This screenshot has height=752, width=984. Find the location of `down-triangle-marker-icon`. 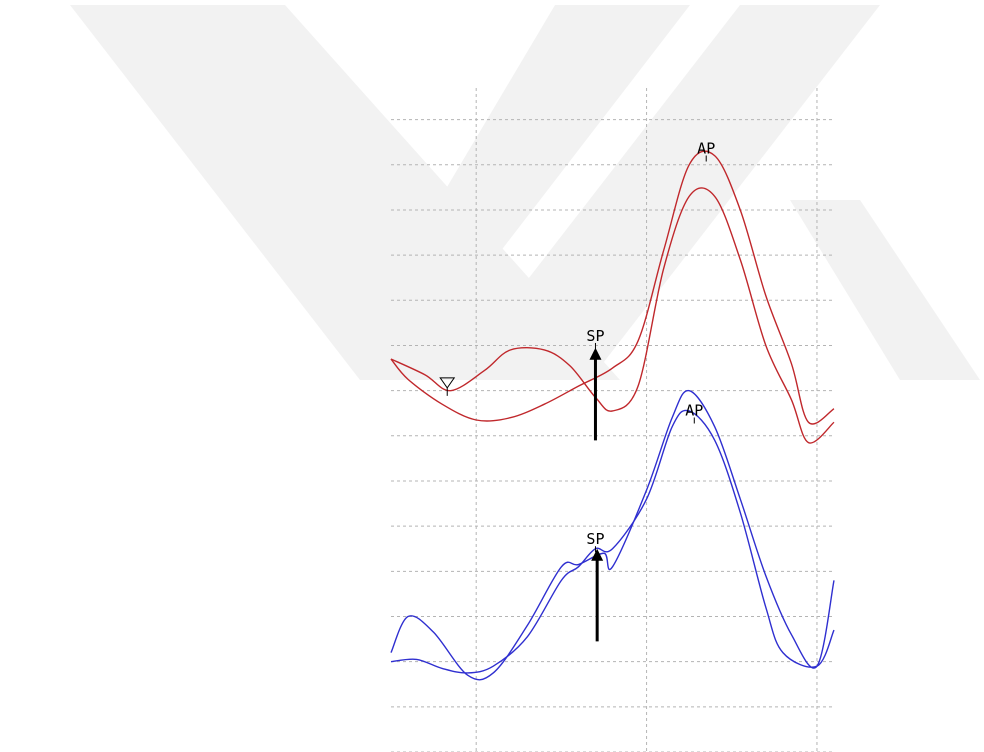

down-triangle-marker-icon is located at coordinates (447, 383).